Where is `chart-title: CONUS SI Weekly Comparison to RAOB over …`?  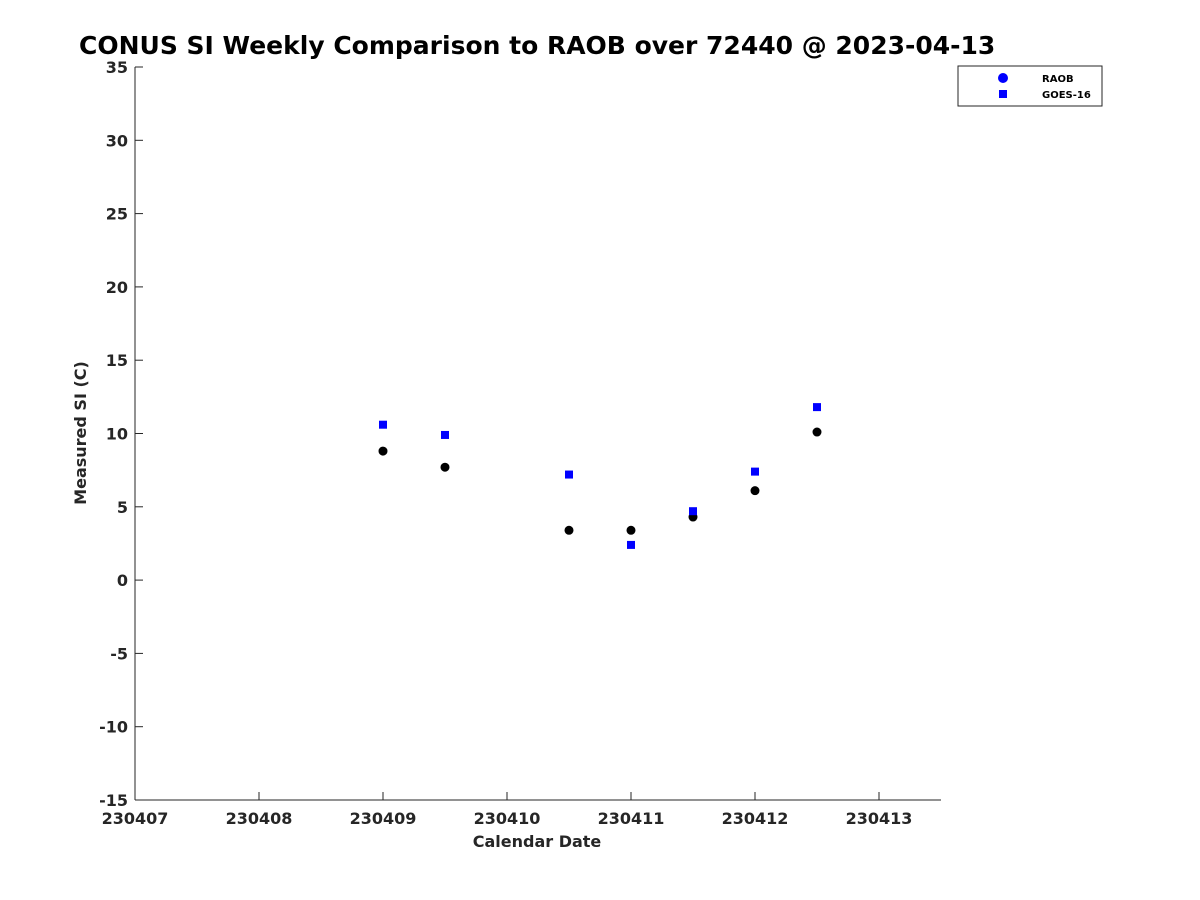 chart-title: CONUS SI Weekly Comparison to RAOB over … is located at coordinates (537, 45).